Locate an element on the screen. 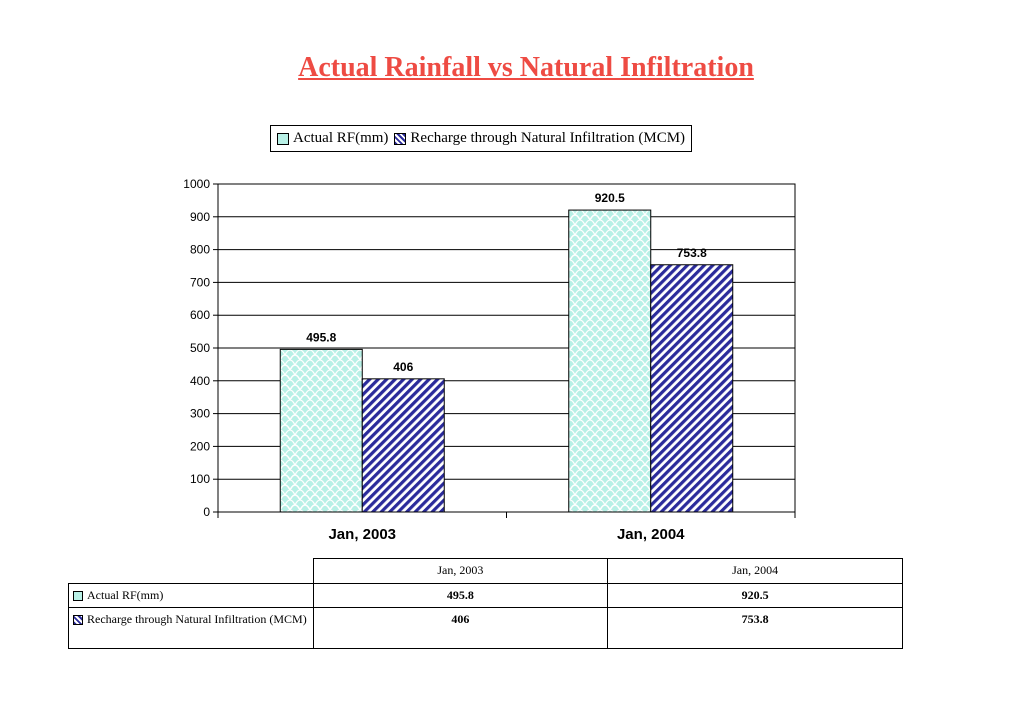 This screenshot has width=1023, height=708. y-tick-label: 800 is located at coordinates (200, 250).